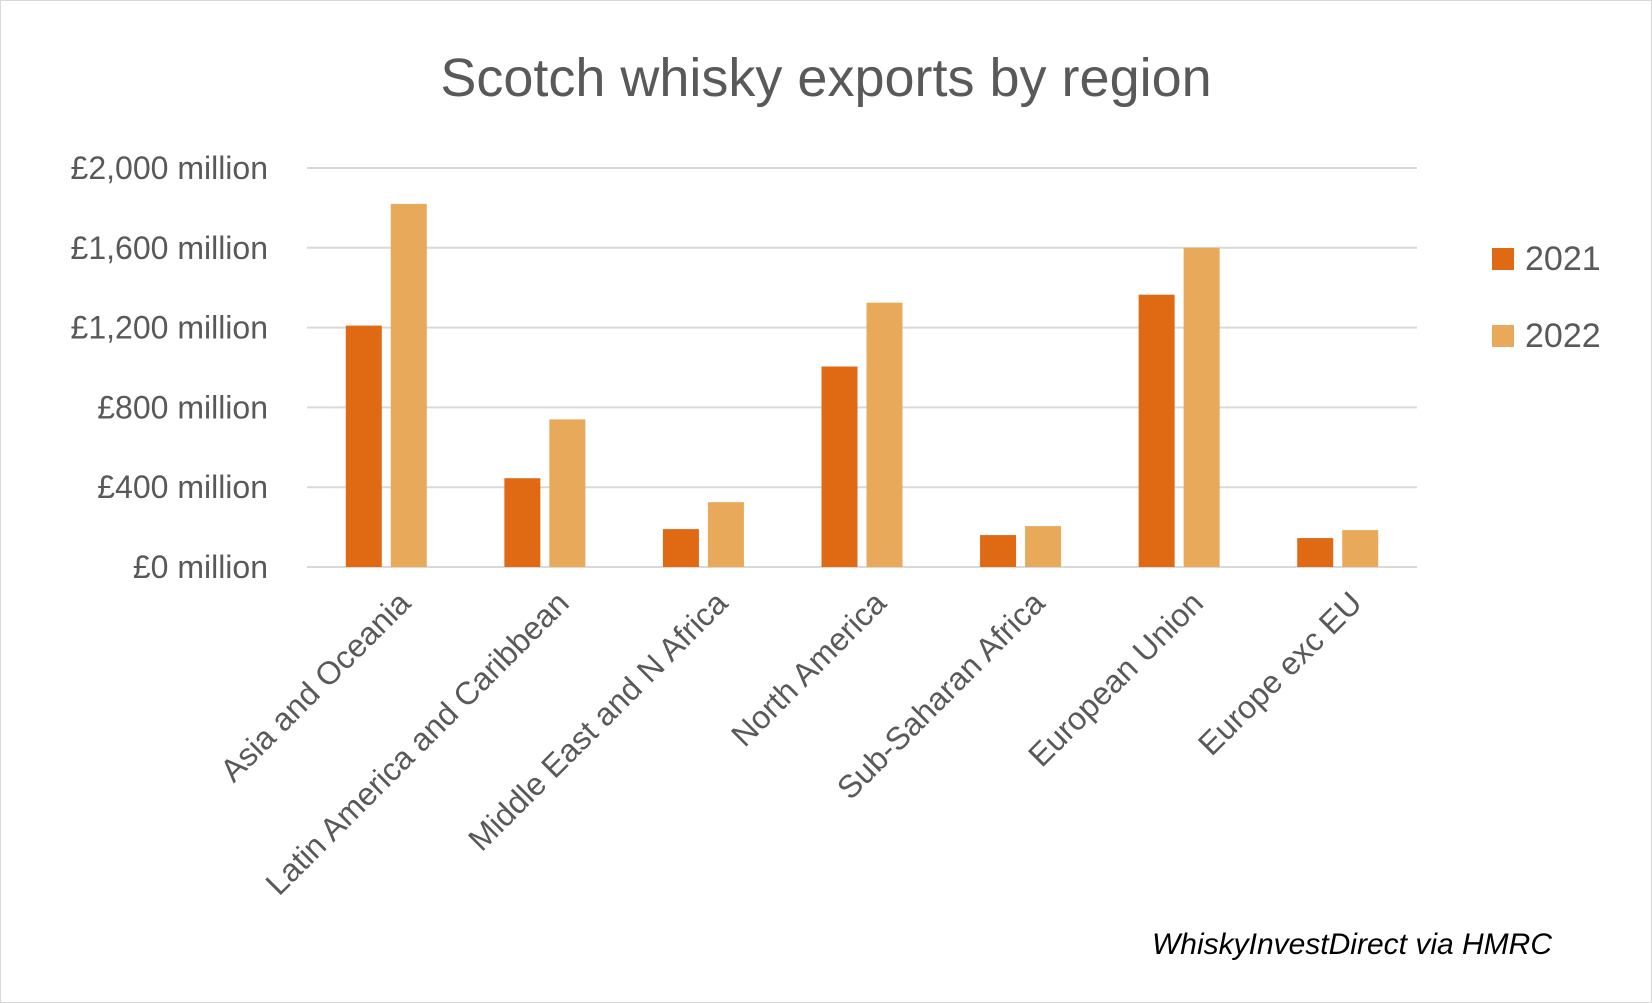 This screenshot has width=1652, height=1003. What do you see at coordinates (417, 742) in the screenshot?
I see `x-tick-label: Latin America and Caribbean` at bounding box center [417, 742].